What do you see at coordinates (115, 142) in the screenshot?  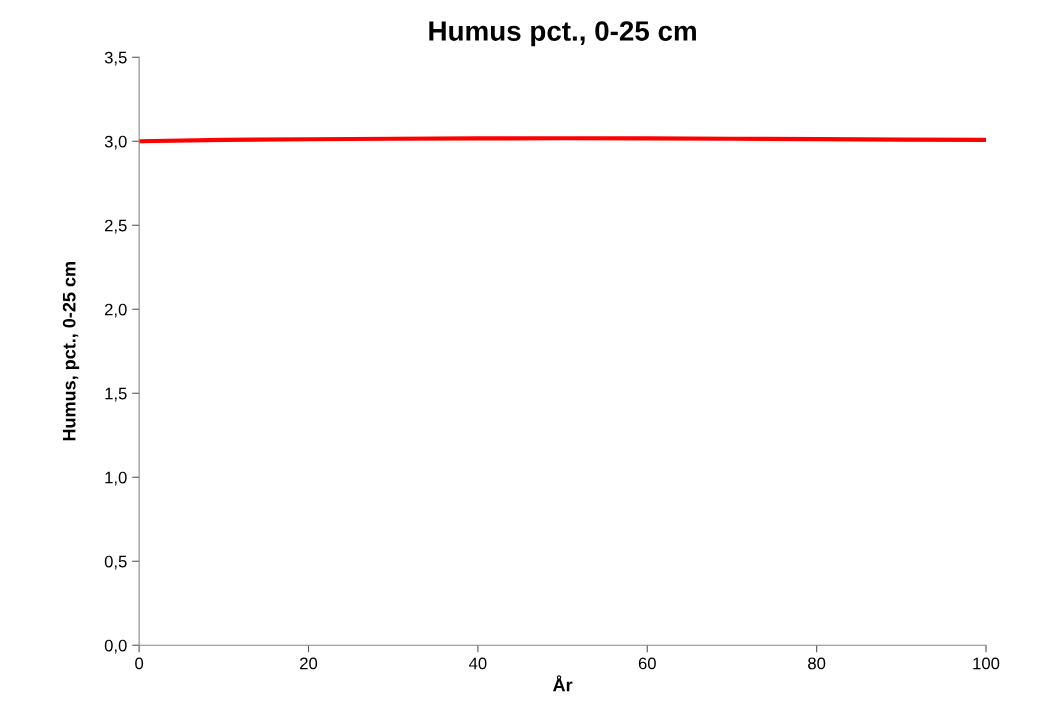 I see `y-tick-label: 3,0` at bounding box center [115, 142].